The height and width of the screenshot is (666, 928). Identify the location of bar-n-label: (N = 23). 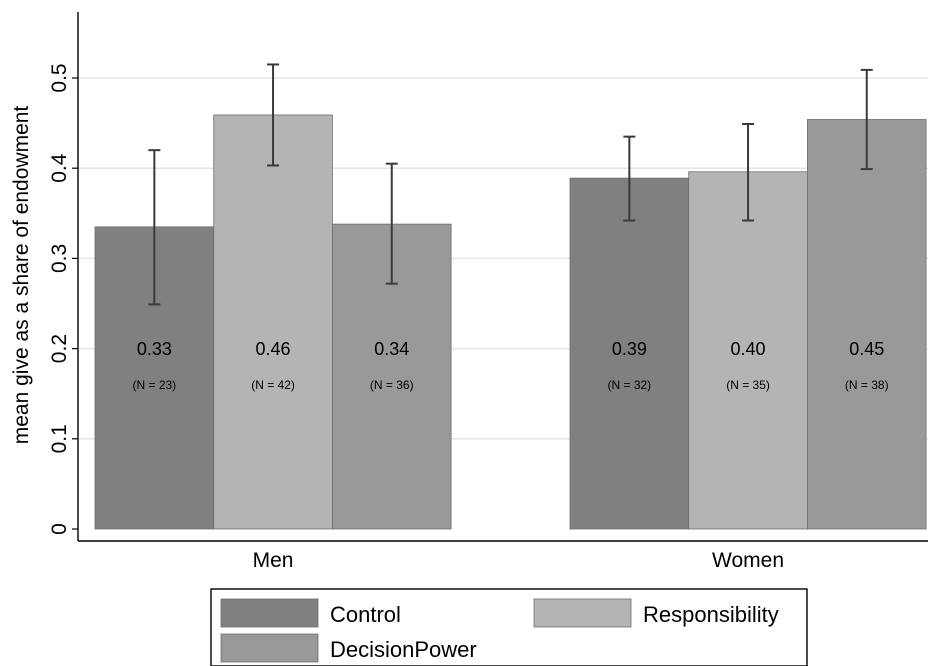
(155, 385).